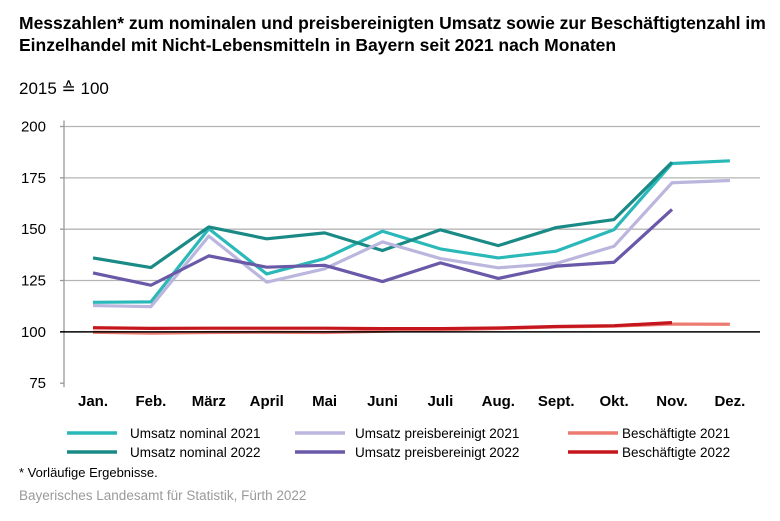  I want to click on y-tick-label: 100, so click(33, 332).